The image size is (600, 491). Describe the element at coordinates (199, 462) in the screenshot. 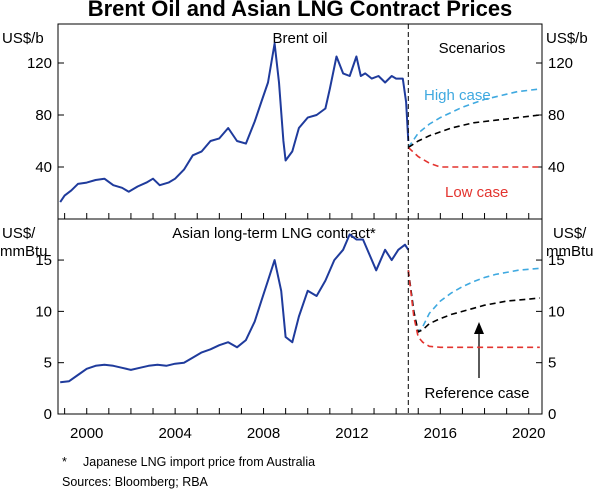

I see `footnote-text: Japanese LNG import price from Australia` at that location.